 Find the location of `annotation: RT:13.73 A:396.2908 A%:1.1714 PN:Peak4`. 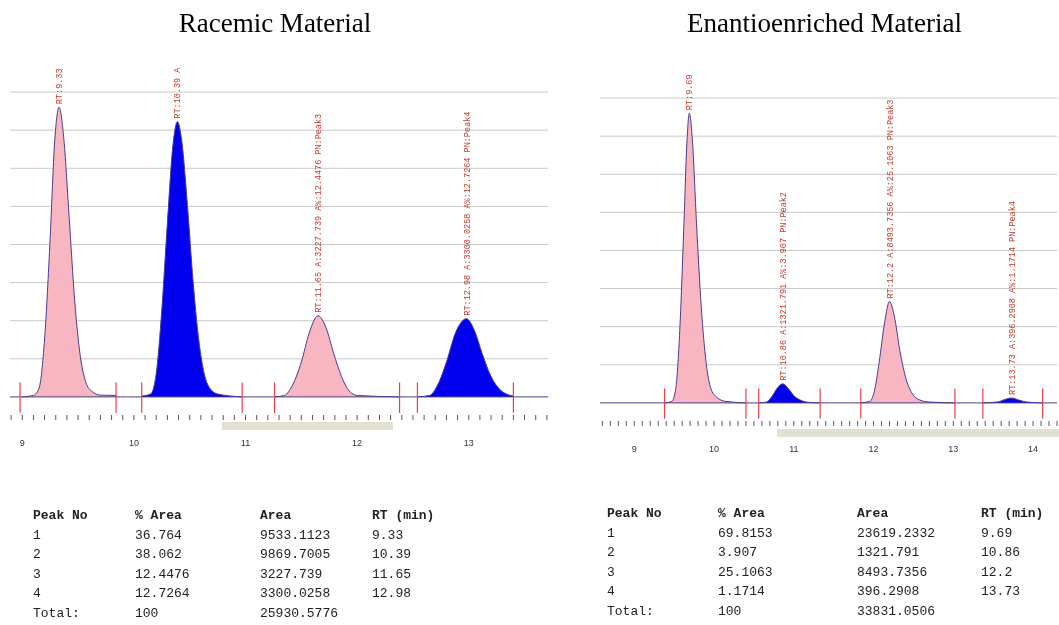

annotation: RT:13.73 A:396.2908 A%:1.1714 PN:Peak4 is located at coordinates (1012, 298).